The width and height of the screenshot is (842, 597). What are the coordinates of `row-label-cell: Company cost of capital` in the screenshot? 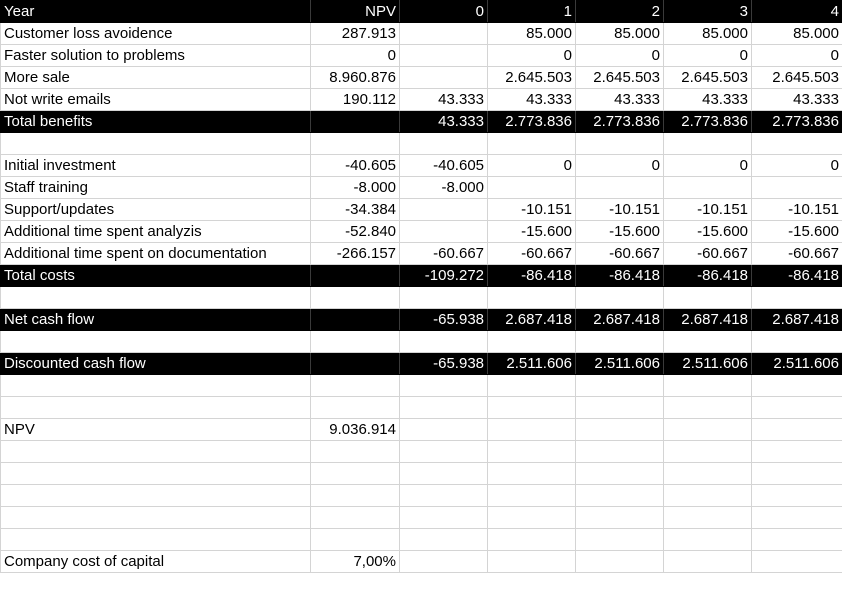 It's located at (155, 561).